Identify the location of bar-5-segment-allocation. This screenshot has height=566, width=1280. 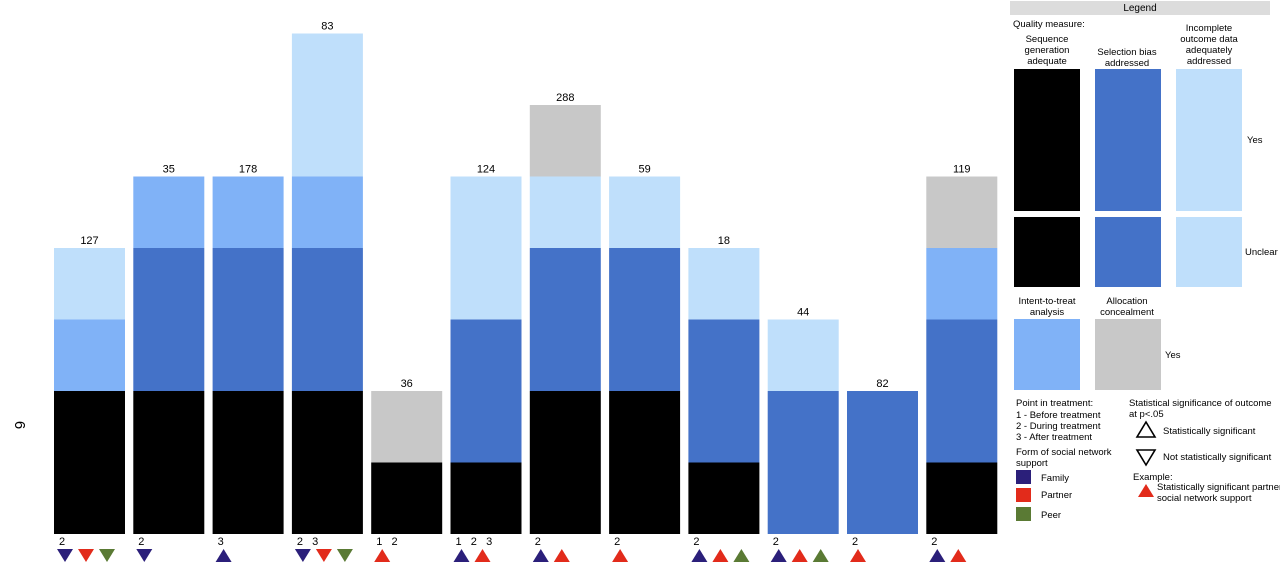
(407, 427).